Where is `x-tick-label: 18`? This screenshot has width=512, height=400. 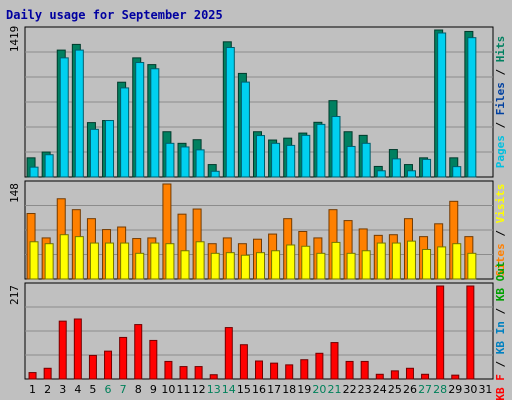 x-tick-label: 18 is located at coordinates (289, 389).